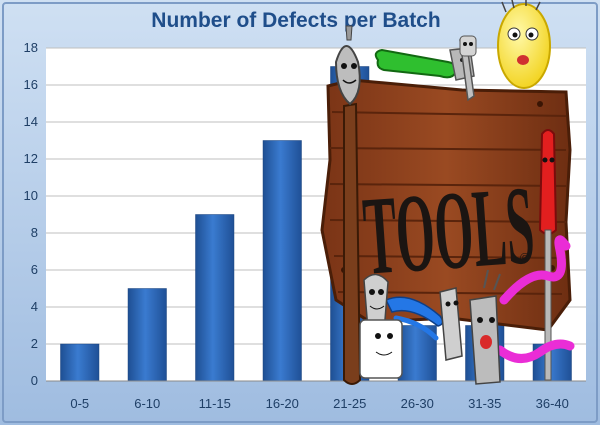  What do you see at coordinates (552, 403) in the screenshot?
I see `x-tick-label: 36-40` at bounding box center [552, 403].